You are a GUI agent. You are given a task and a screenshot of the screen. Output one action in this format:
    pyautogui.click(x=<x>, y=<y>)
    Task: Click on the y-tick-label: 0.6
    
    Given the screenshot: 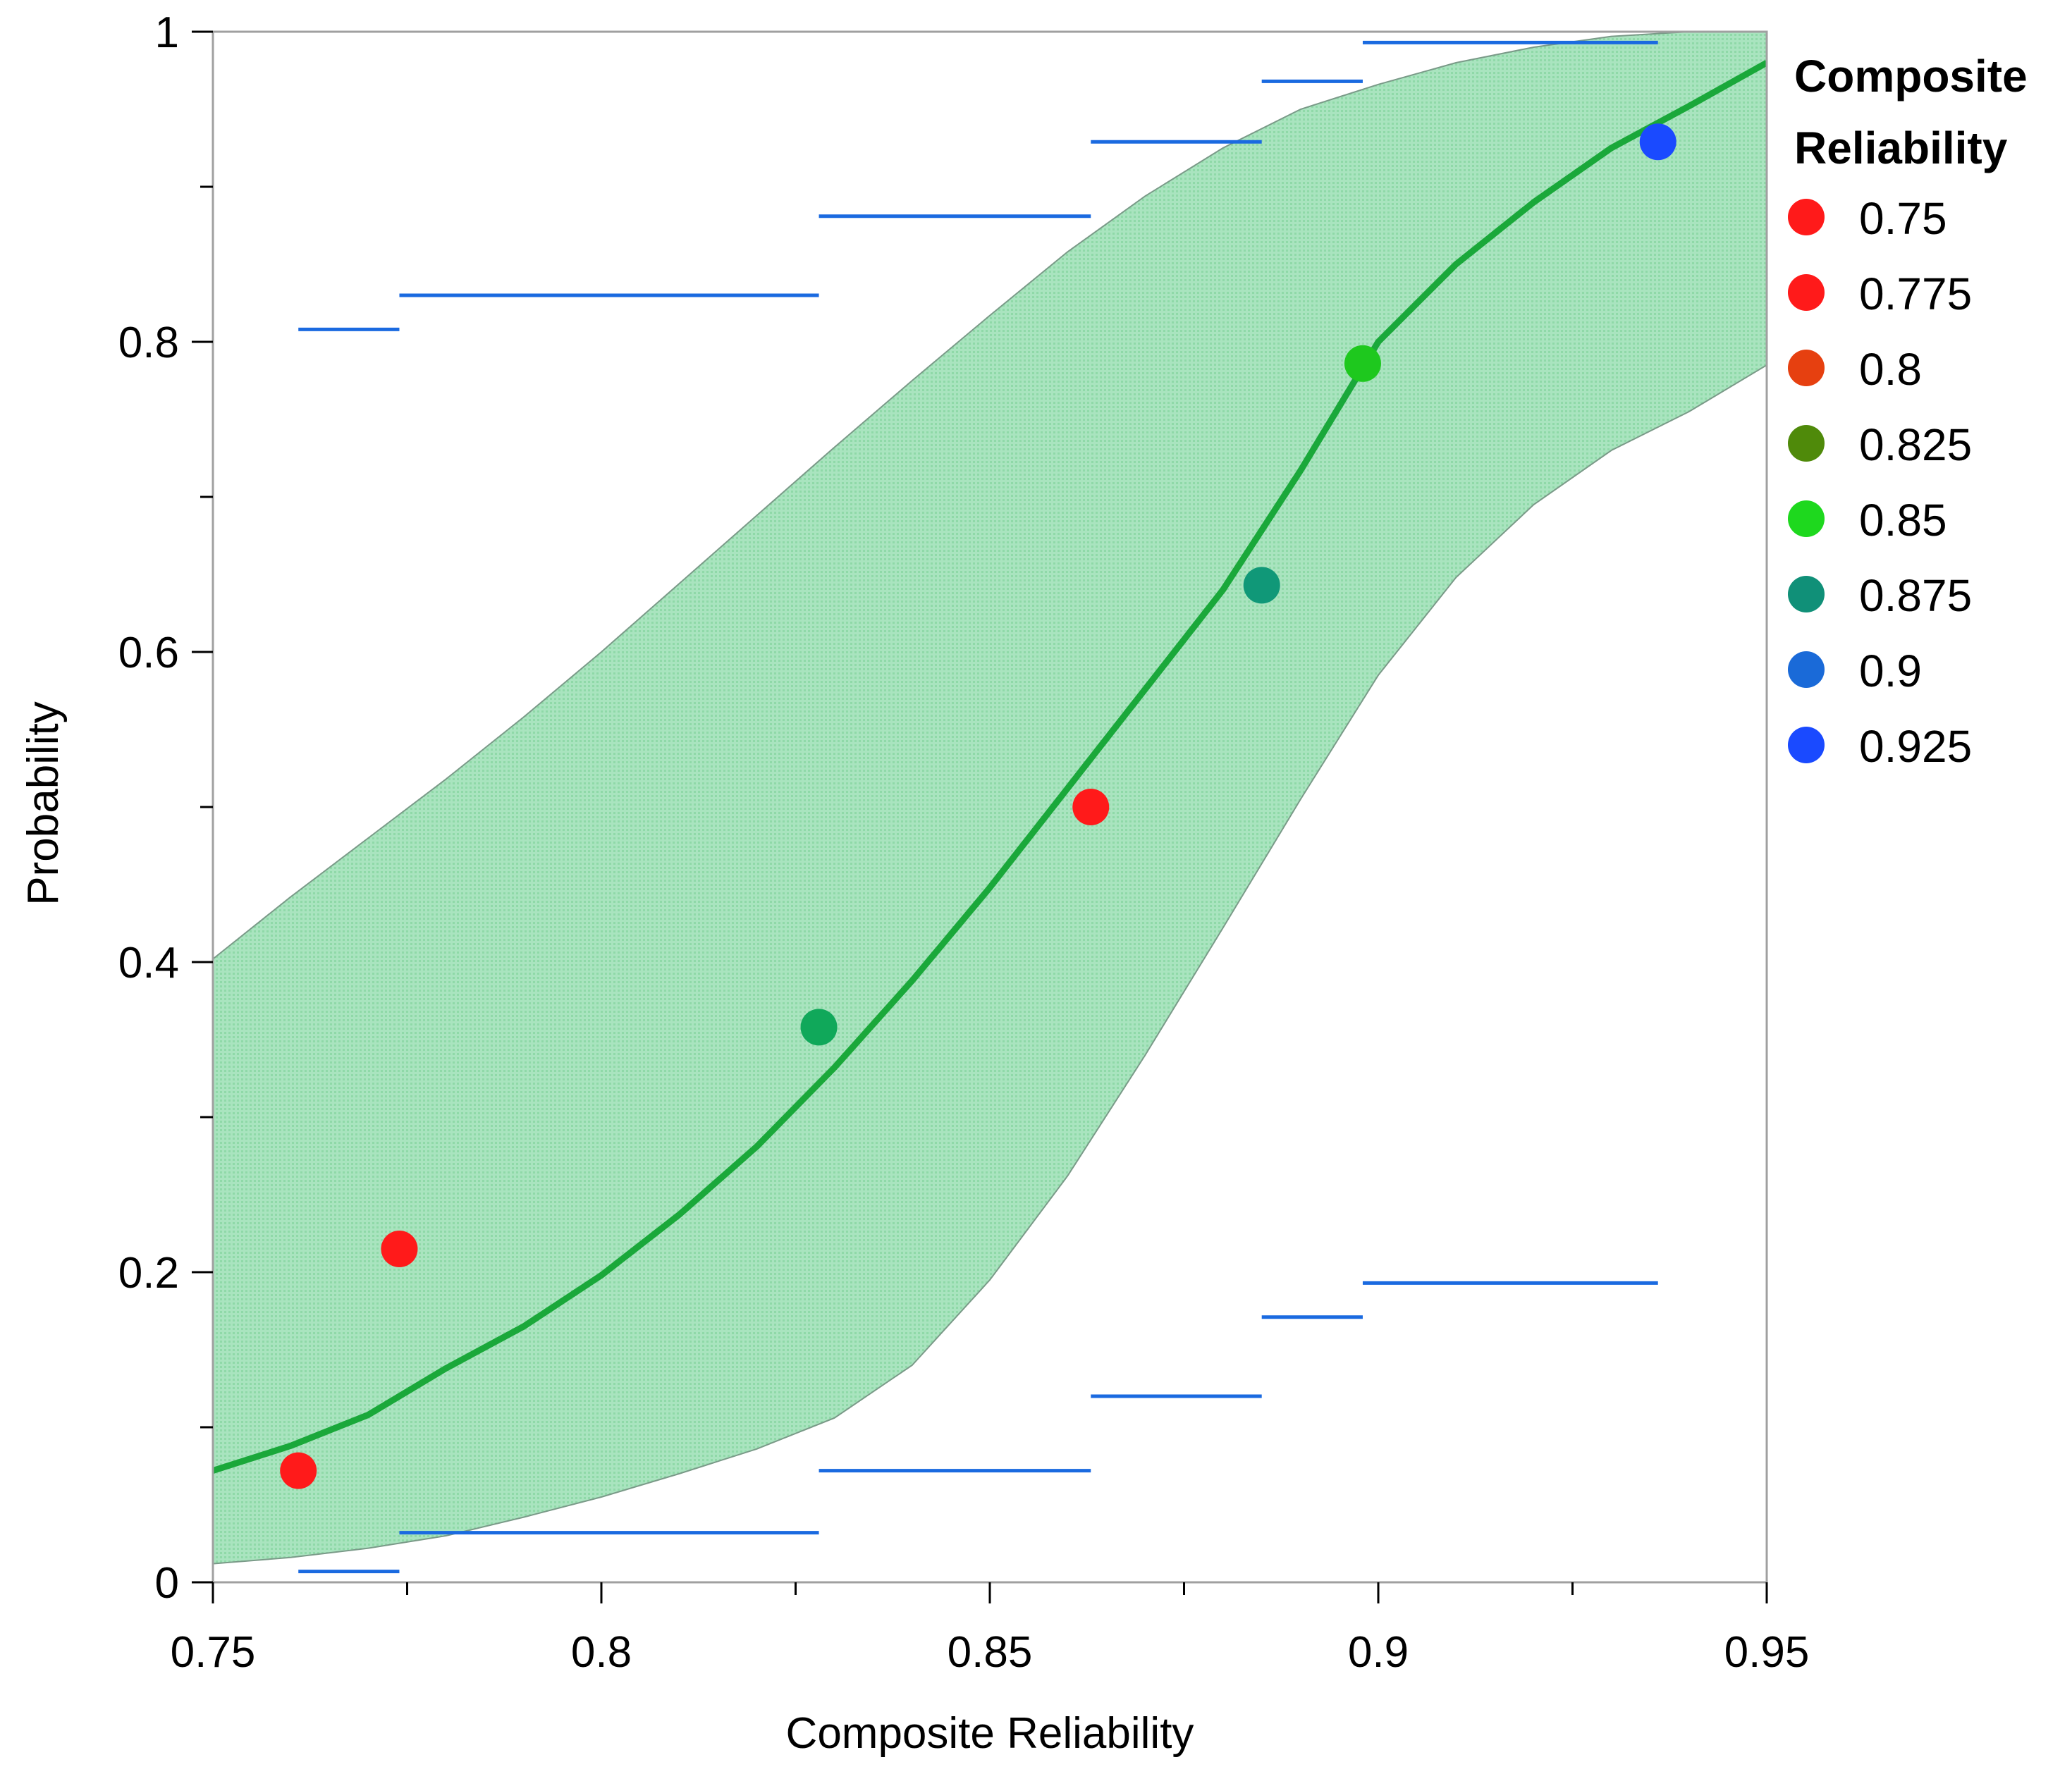 What is the action you would take?
    pyautogui.click(x=148, y=653)
    